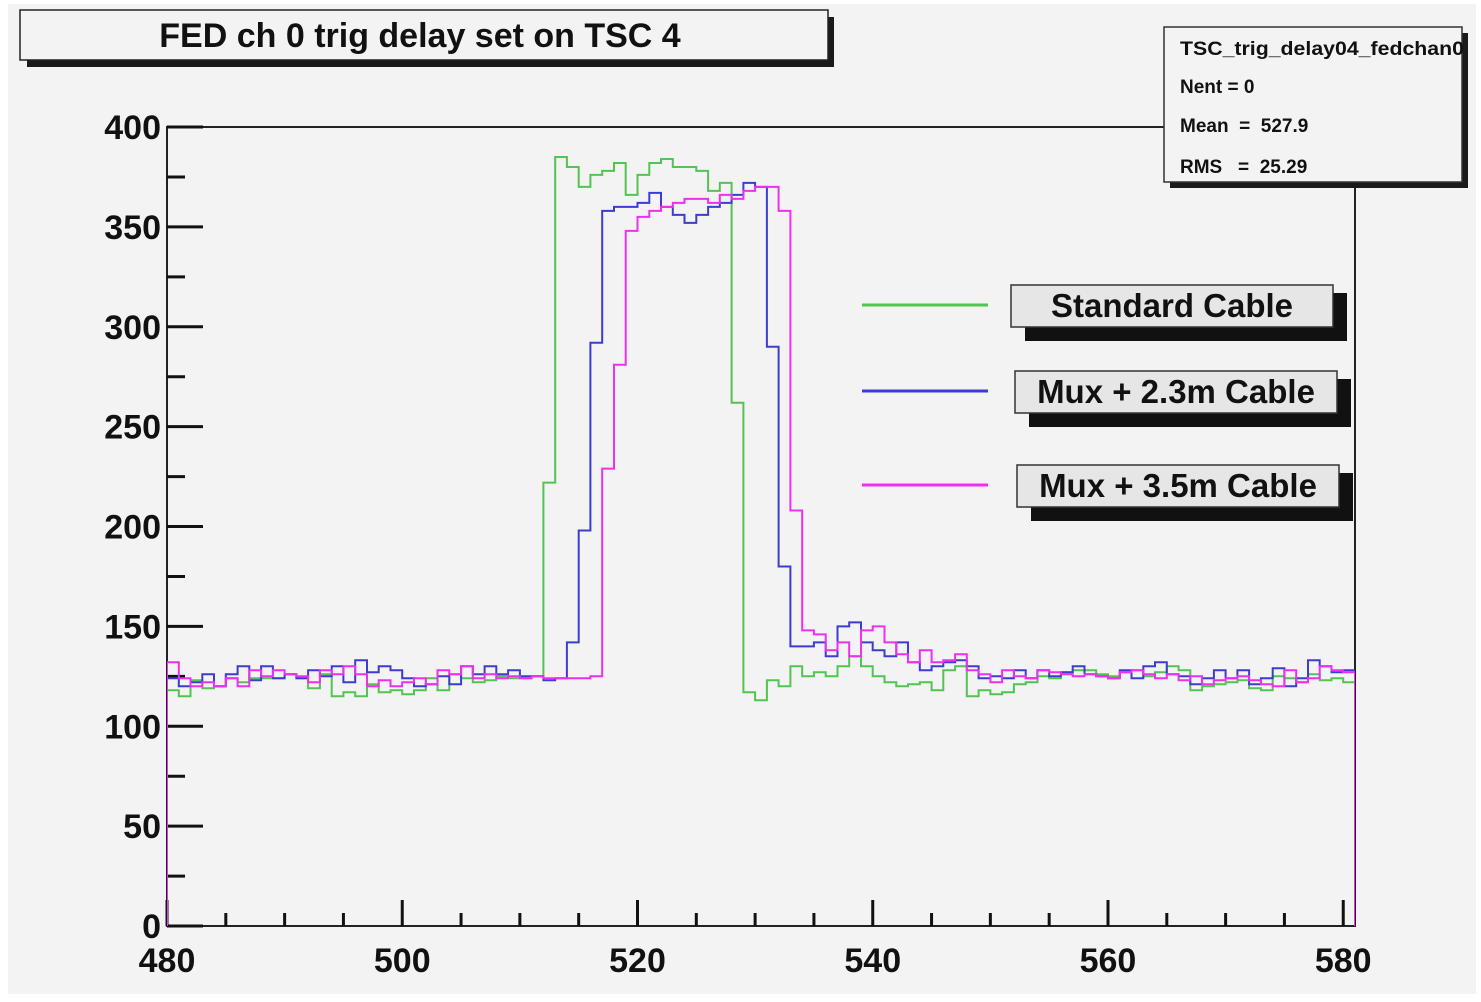 The height and width of the screenshot is (1002, 1481). I want to click on y-axis: 0 50 100 150 200 250 300 350 400, so click(153, 527).